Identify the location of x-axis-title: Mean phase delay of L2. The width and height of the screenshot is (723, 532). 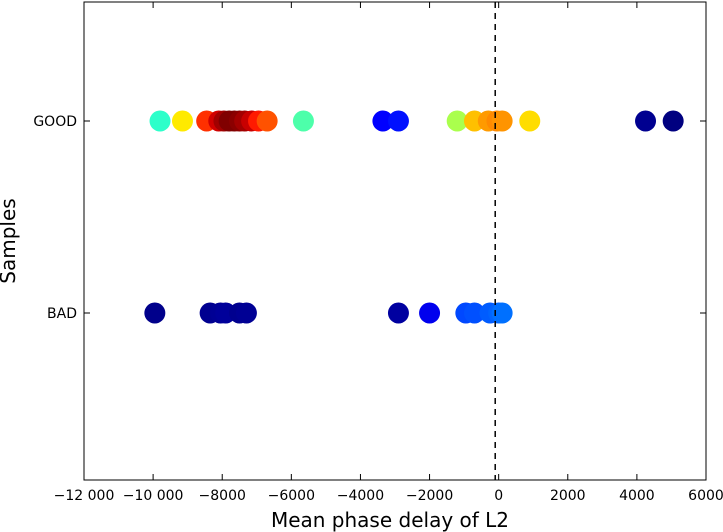
(390, 520).